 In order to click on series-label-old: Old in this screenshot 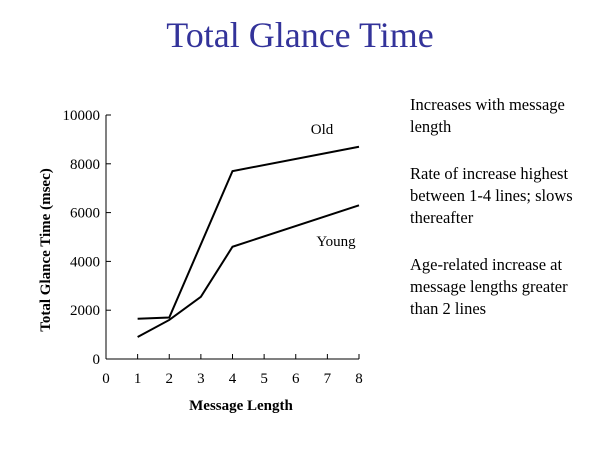, I will do `click(322, 130)`.